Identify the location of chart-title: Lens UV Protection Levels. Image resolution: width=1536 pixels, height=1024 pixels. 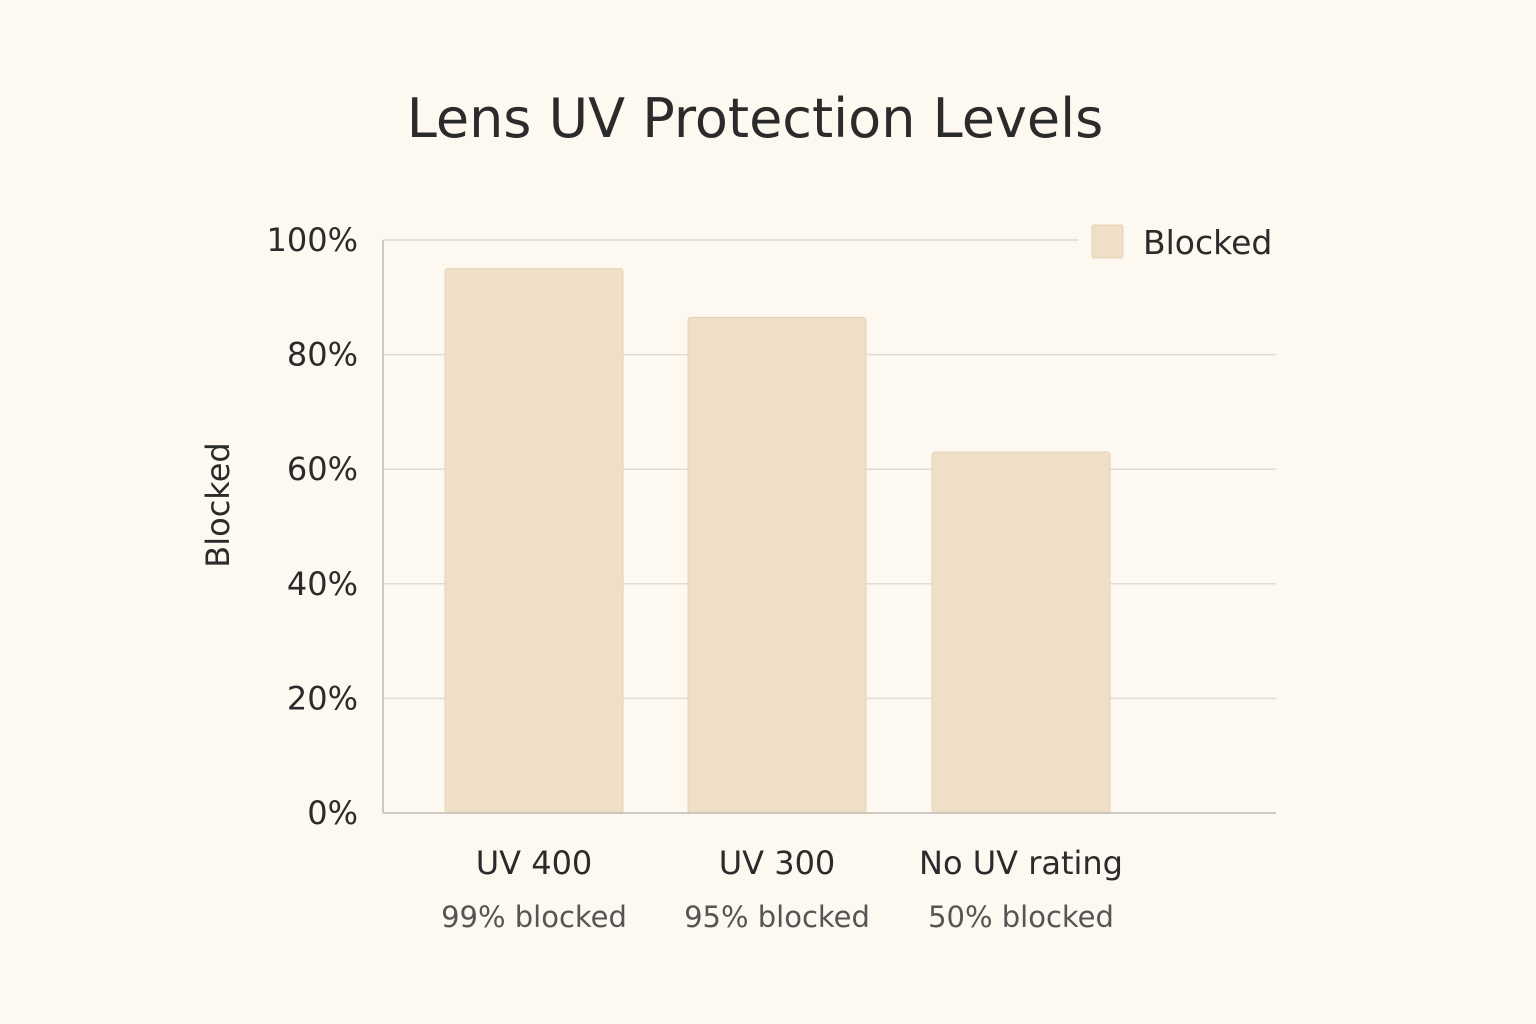
(755, 118).